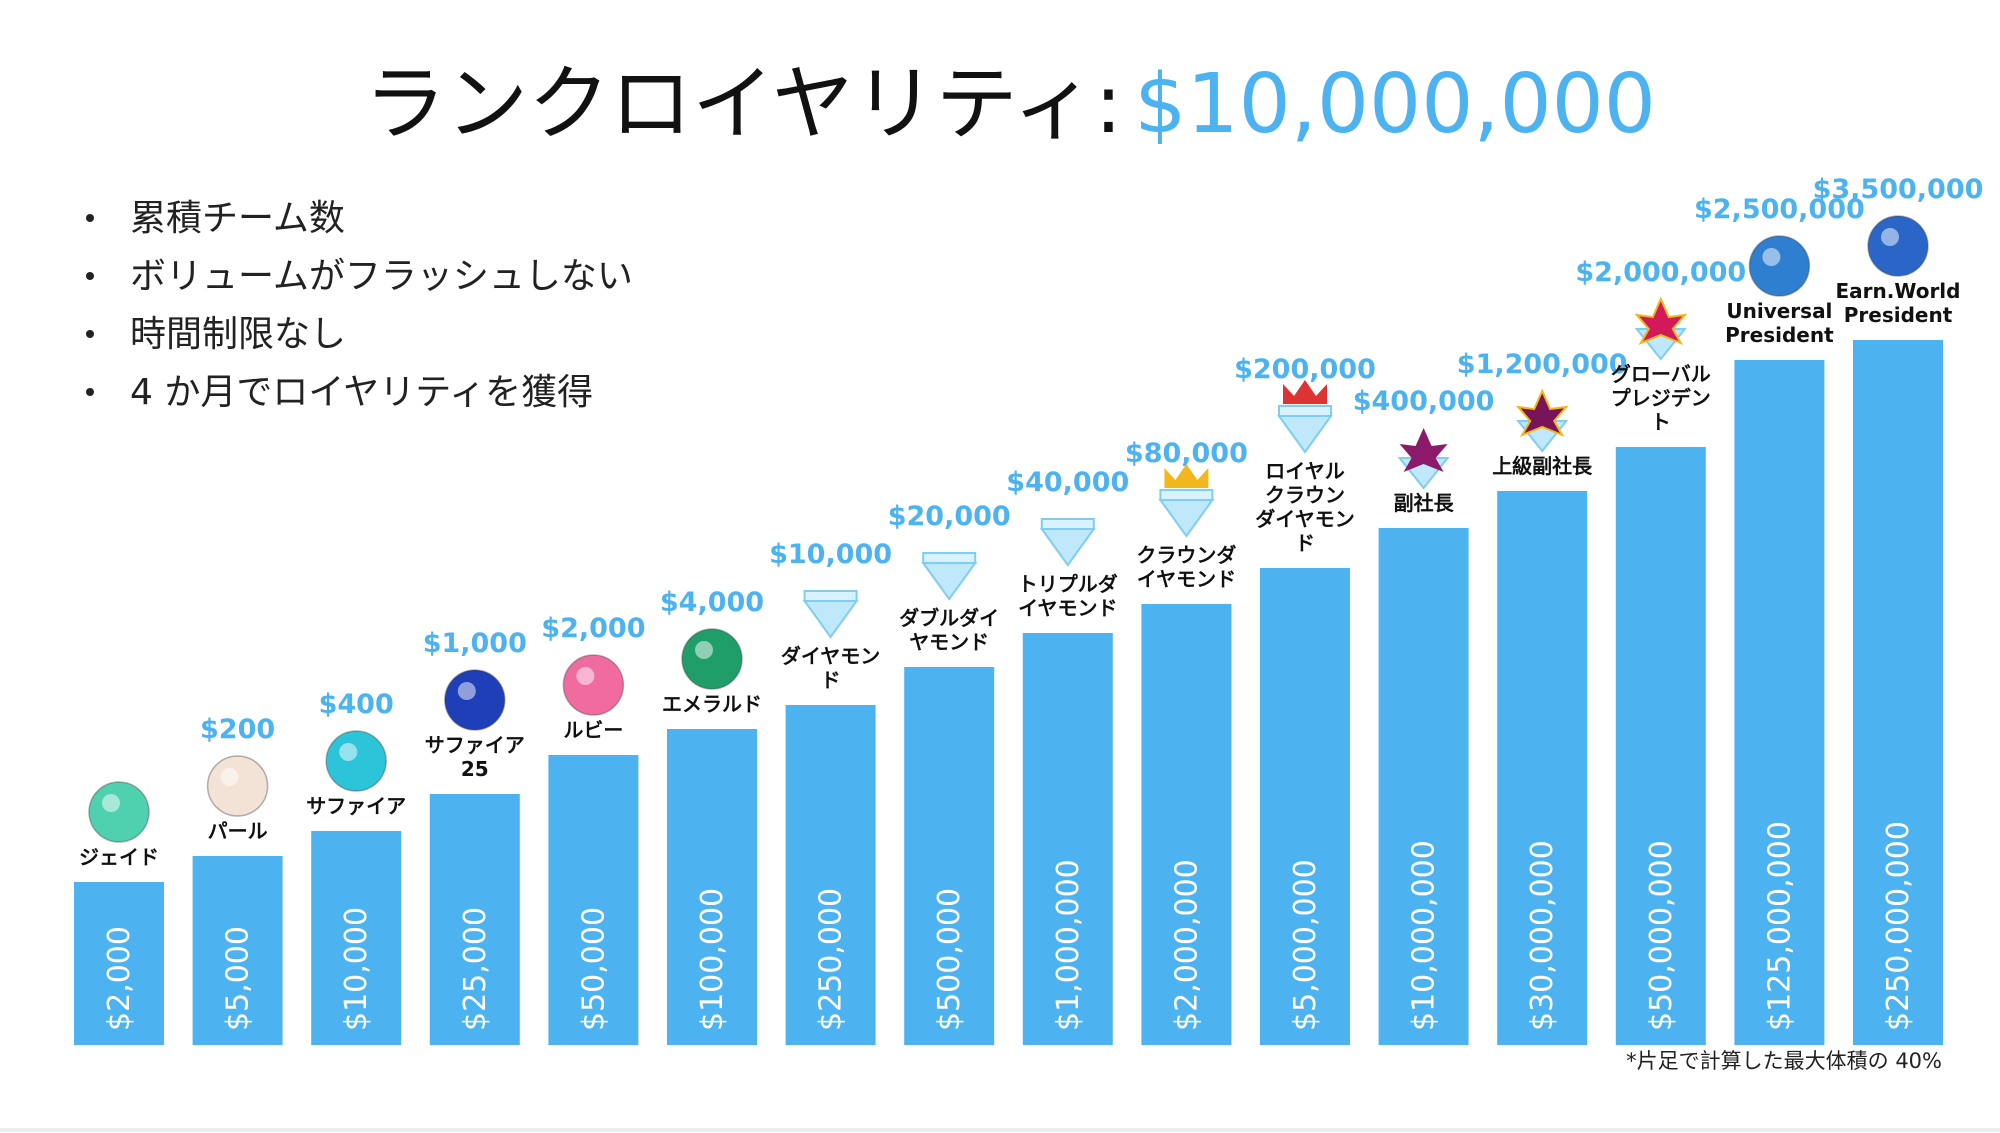  What do you see at coordinates (475, 969) in the screenshot?
I see `rank-volume: $25,000` at bounding box center [475, 969].